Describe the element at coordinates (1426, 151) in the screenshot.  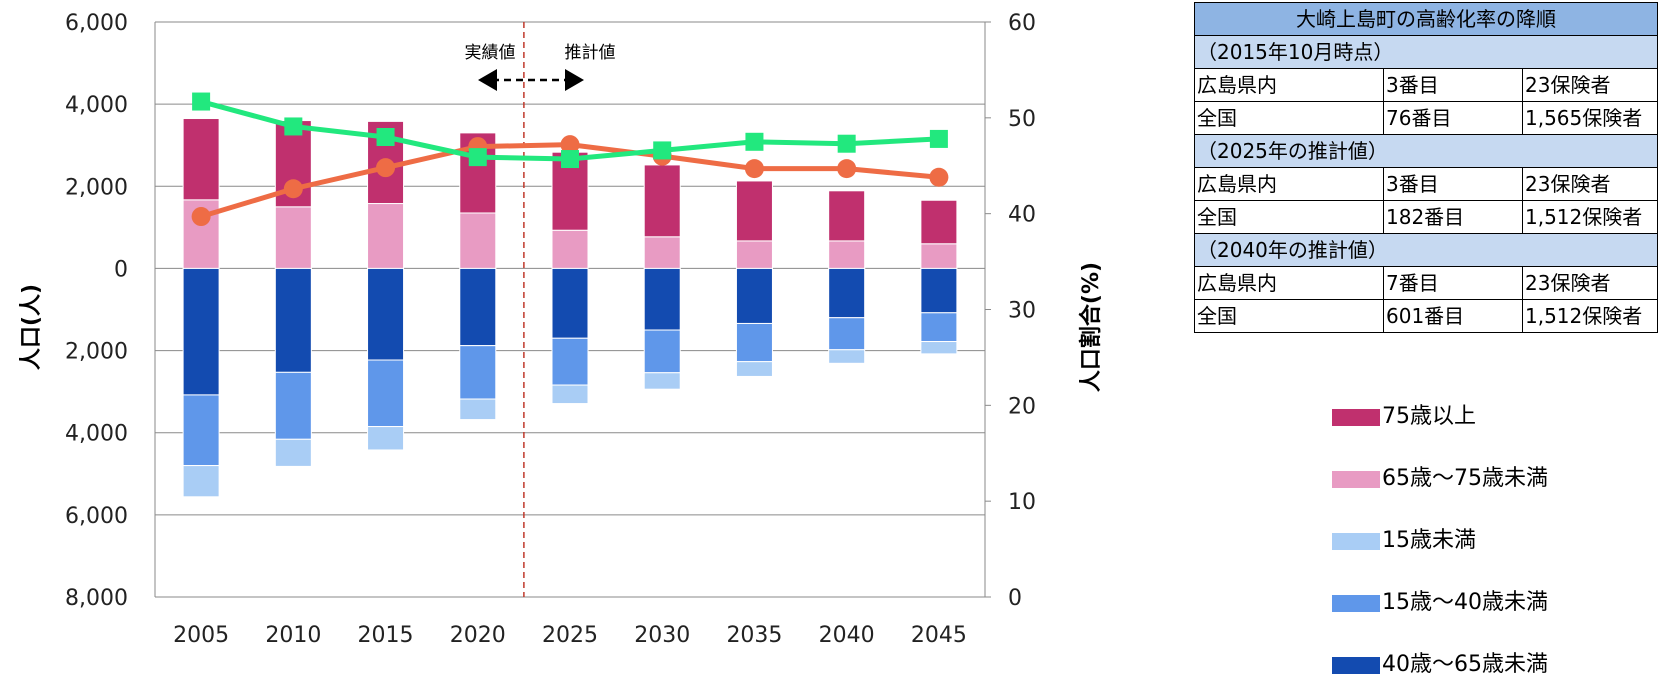
I see `table-section-row: （2025年の推計値）` at that location.